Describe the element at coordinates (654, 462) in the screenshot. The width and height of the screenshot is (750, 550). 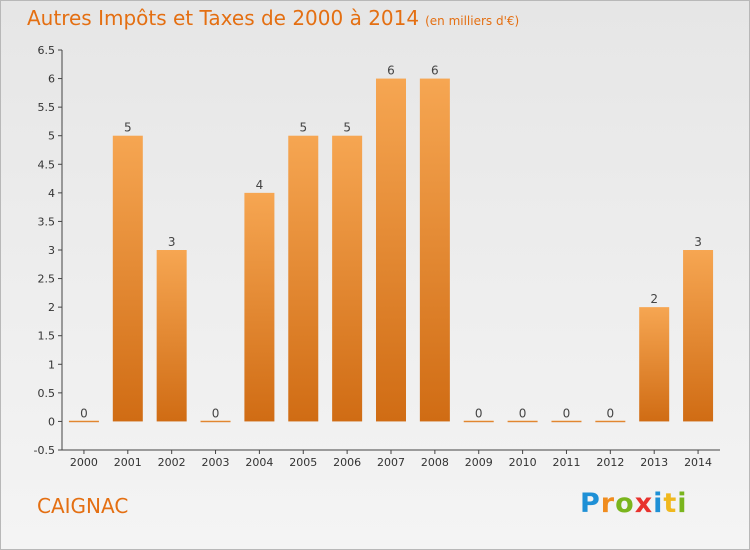
I see `x-tick-label: 2013` at that location.